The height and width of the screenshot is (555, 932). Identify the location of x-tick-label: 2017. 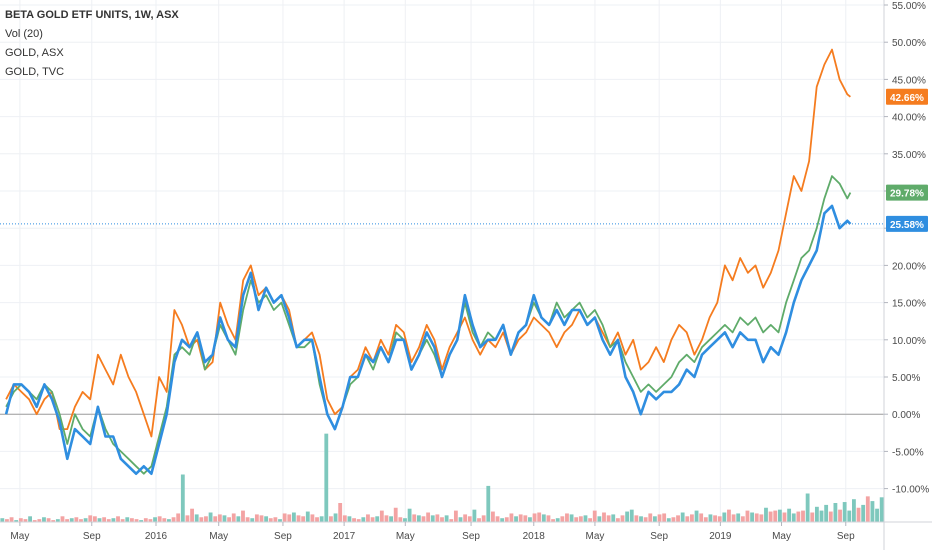
(344, 536).